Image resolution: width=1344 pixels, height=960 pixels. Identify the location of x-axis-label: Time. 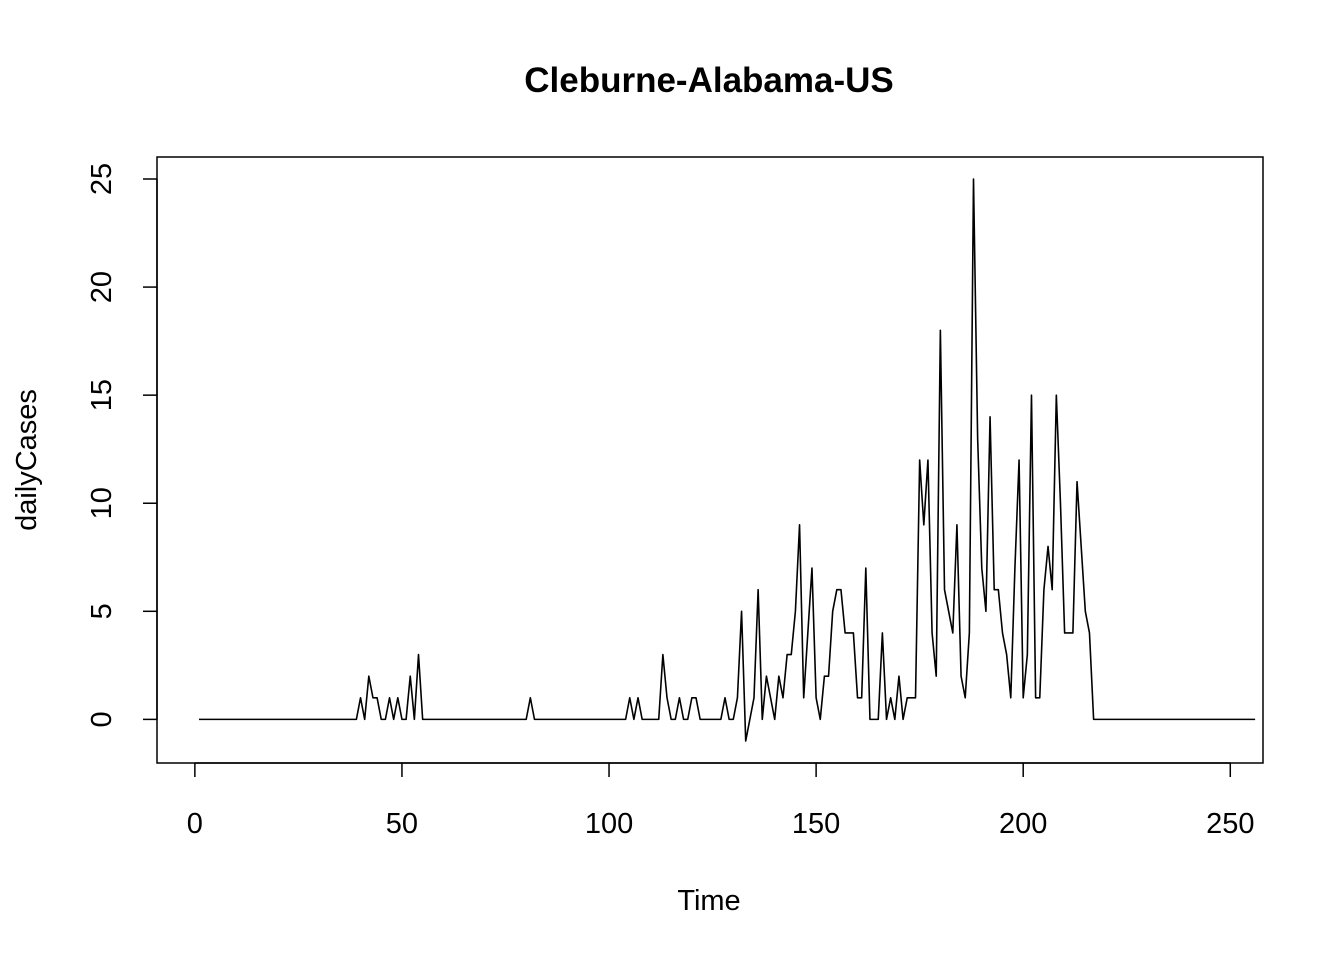
(708, 901).